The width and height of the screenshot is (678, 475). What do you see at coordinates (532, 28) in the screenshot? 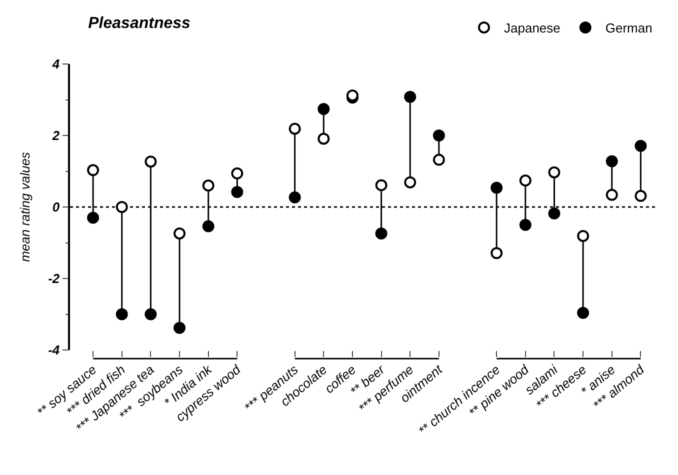
I see `legend-label: Japanese` at bounding box center [532, 28].